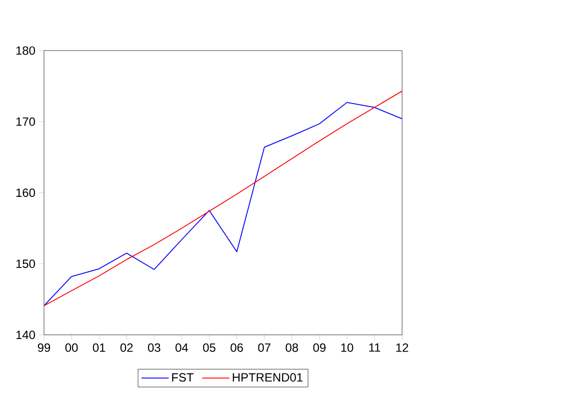 This screenshot has height=402, width=569. Describe the element at coordinates (374, 348) in the screenshot. I see `x-tick-label: 11` at that location.